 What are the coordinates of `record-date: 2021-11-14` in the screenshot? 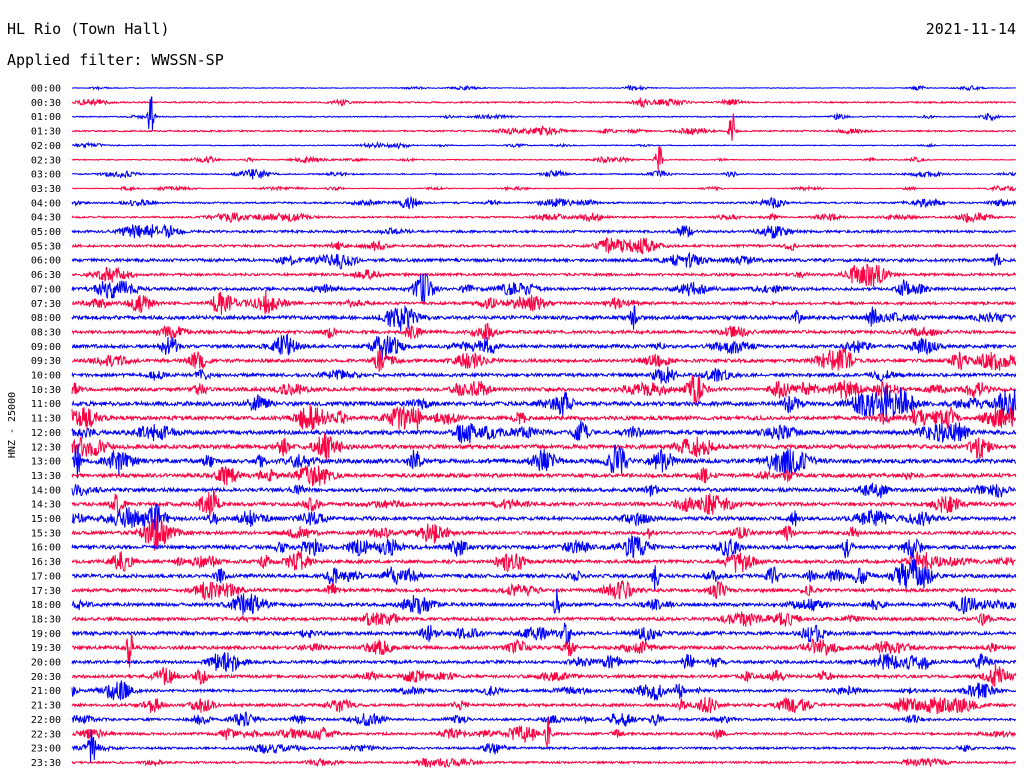 It's located at (970, 29).